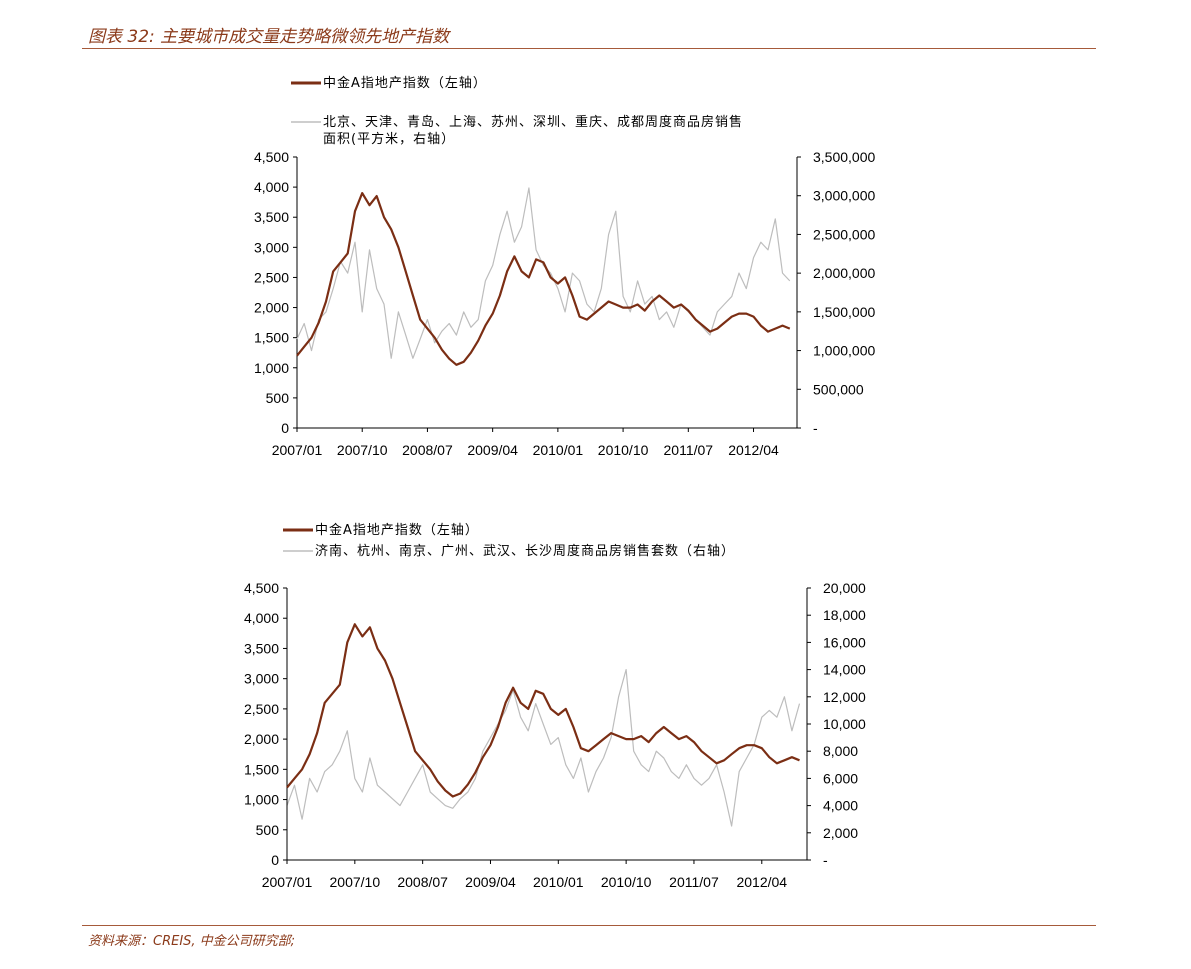 This screenshot has height=969, width=1191. Describe the element at coordinates (844, 234) in the screenshot. I see `y-right-tick-label: 2,500,000` at that location.